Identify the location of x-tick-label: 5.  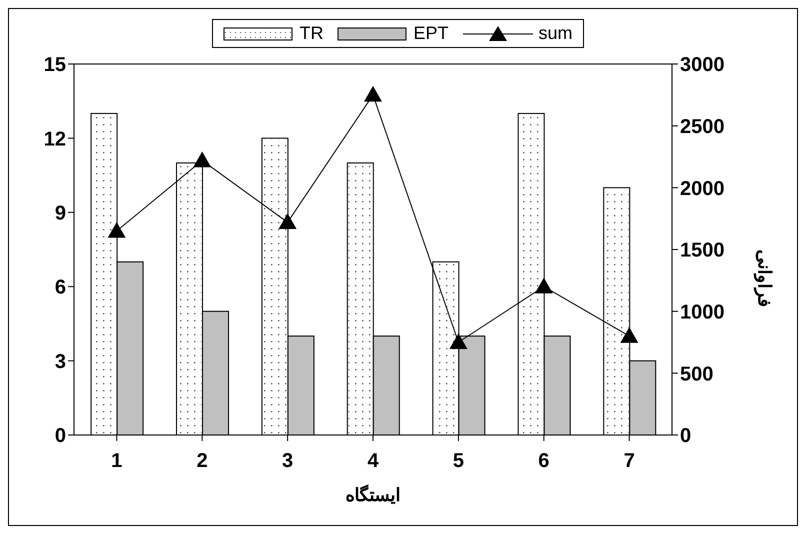
(458, 461).